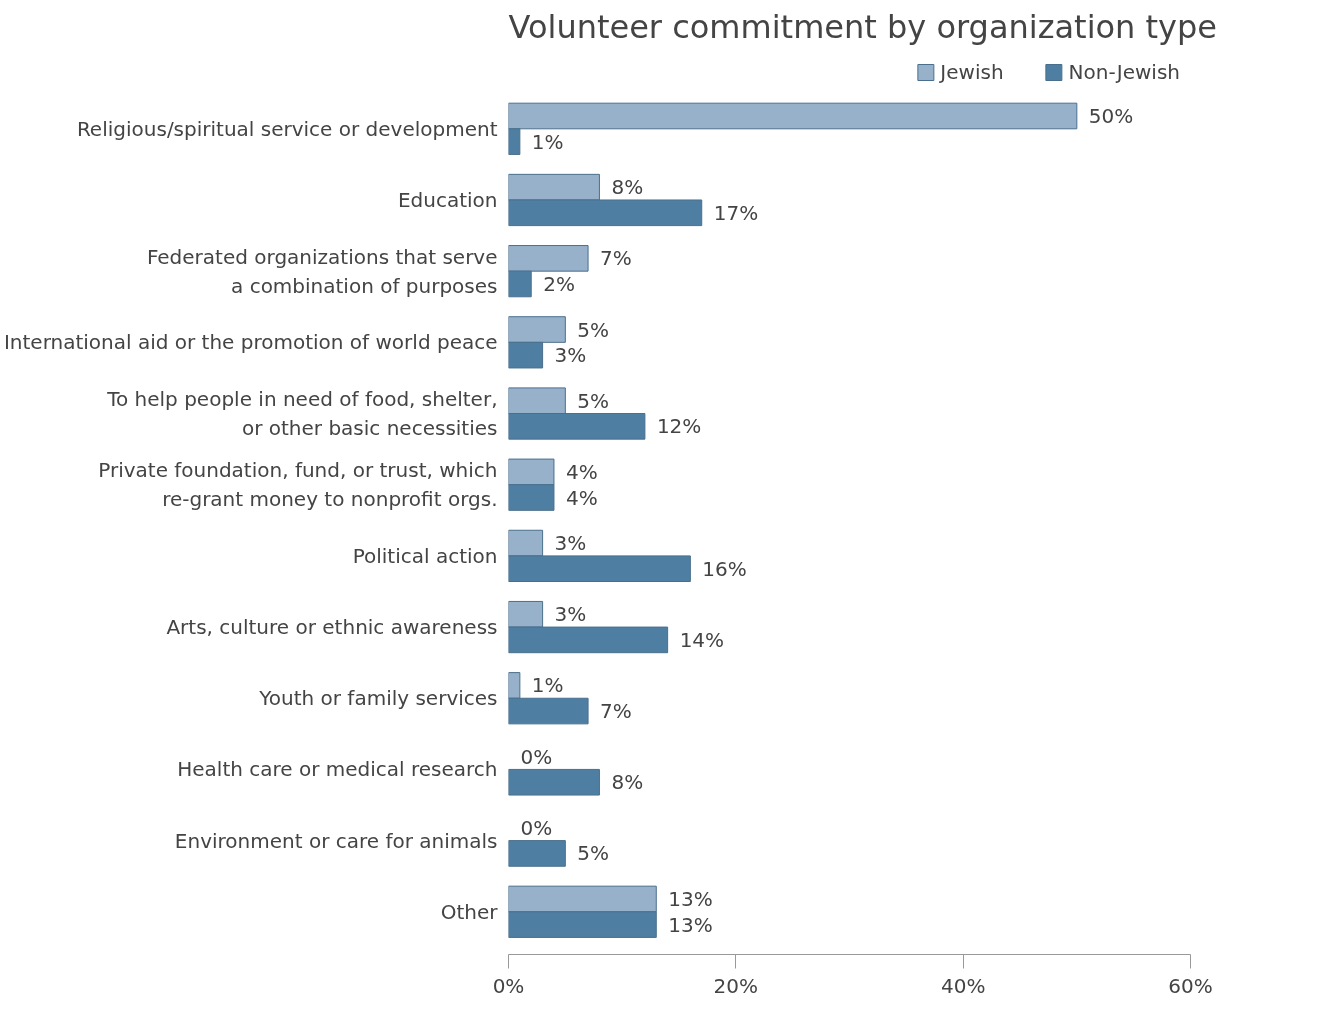  Describe the element at coordinates (298, 485) in the screenshot. I see `y-tick-label: Private foundation, fund, or trust, which re-grant money to nonprofit orgs.` at that location.